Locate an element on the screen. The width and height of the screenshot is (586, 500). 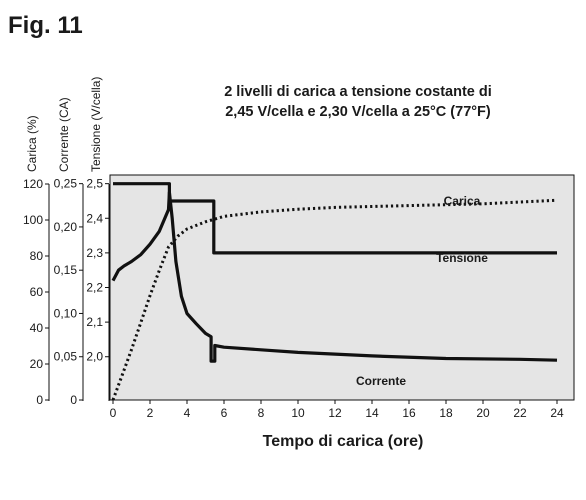
x-tick-label: 0 is located at coordinates (113, 413).